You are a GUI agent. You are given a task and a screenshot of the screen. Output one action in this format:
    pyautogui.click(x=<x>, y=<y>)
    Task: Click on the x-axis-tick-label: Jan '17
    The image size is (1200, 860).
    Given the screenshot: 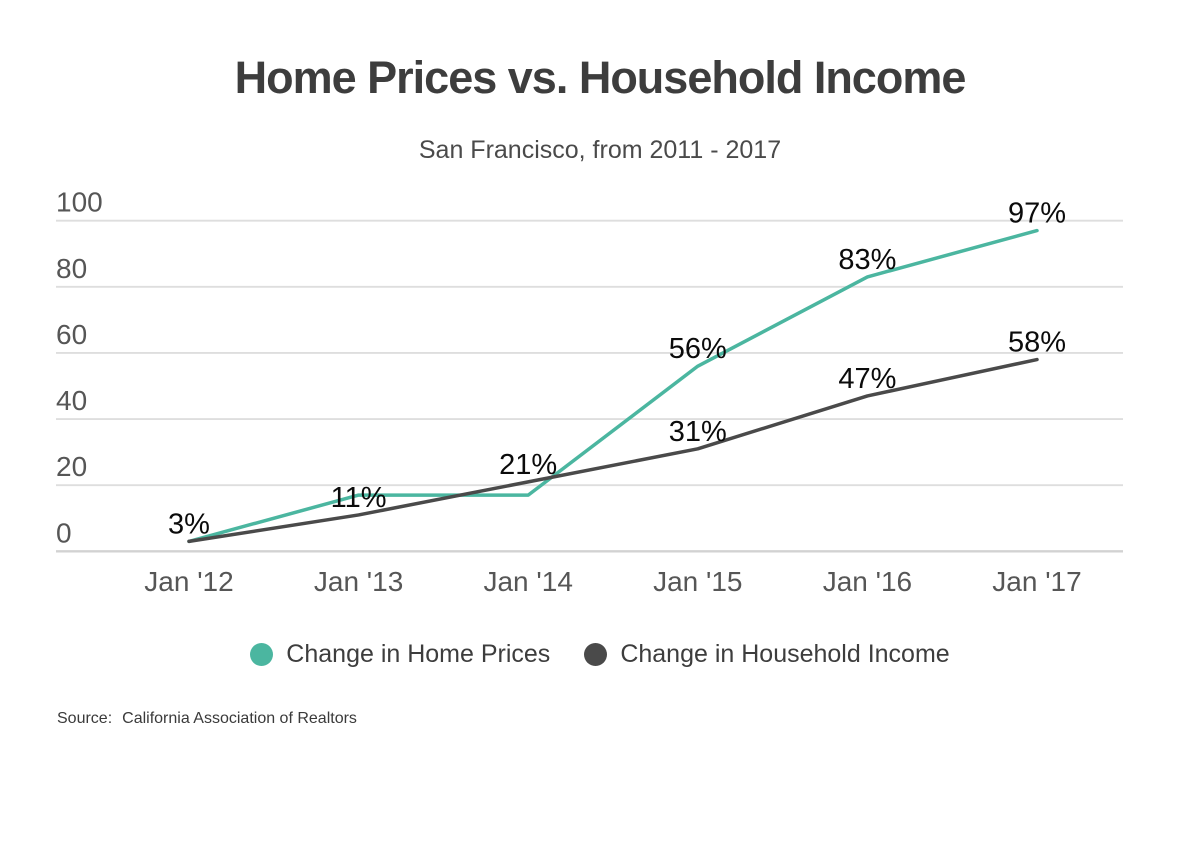 What is the action you would take?
    pyautogui.click(x=1036, y=581)
    